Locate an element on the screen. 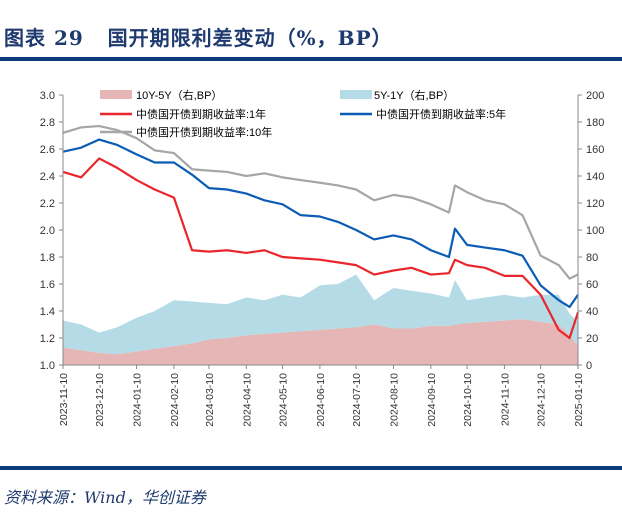 The width and height of the screenshot is (622, 522). x-tick-label: 2023-12-10 is located at coordinates (100, 400).